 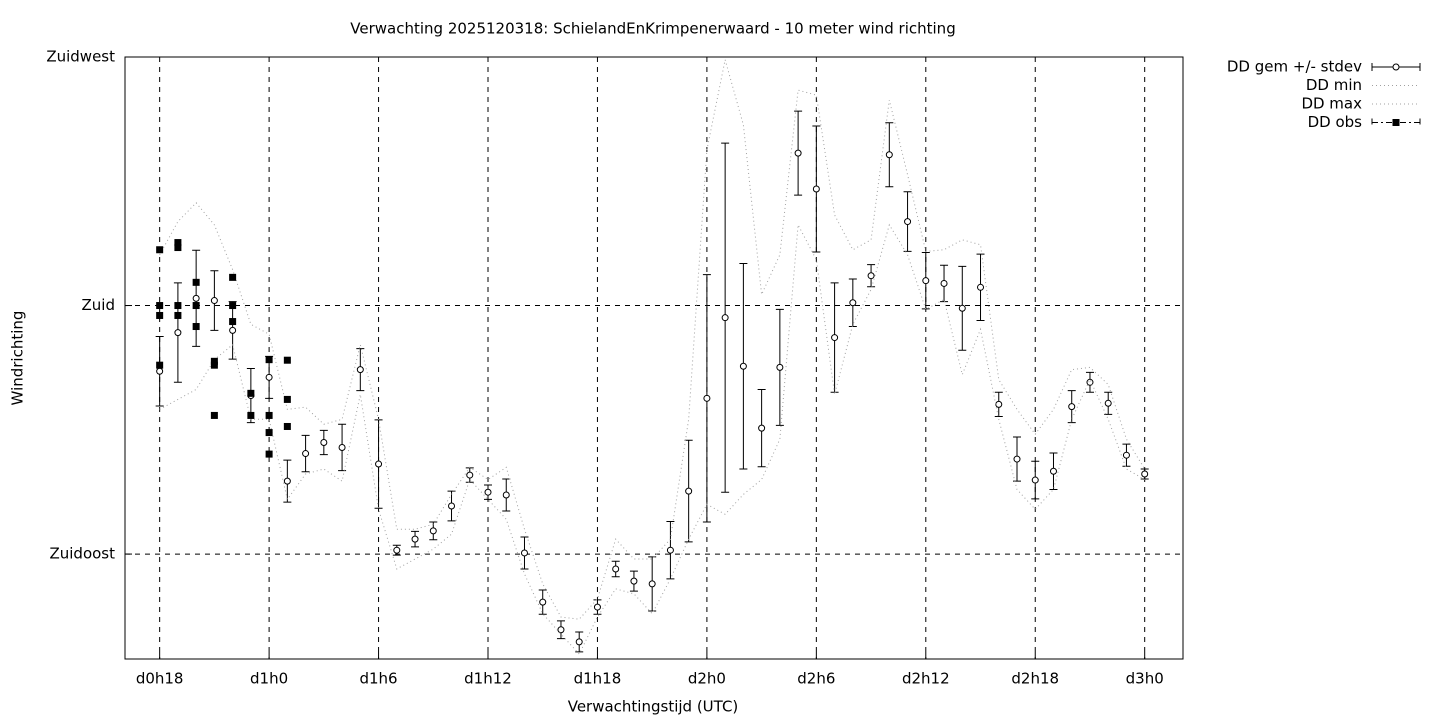 I want to click on legend-label: DD max, so click(x=1331, y=104).